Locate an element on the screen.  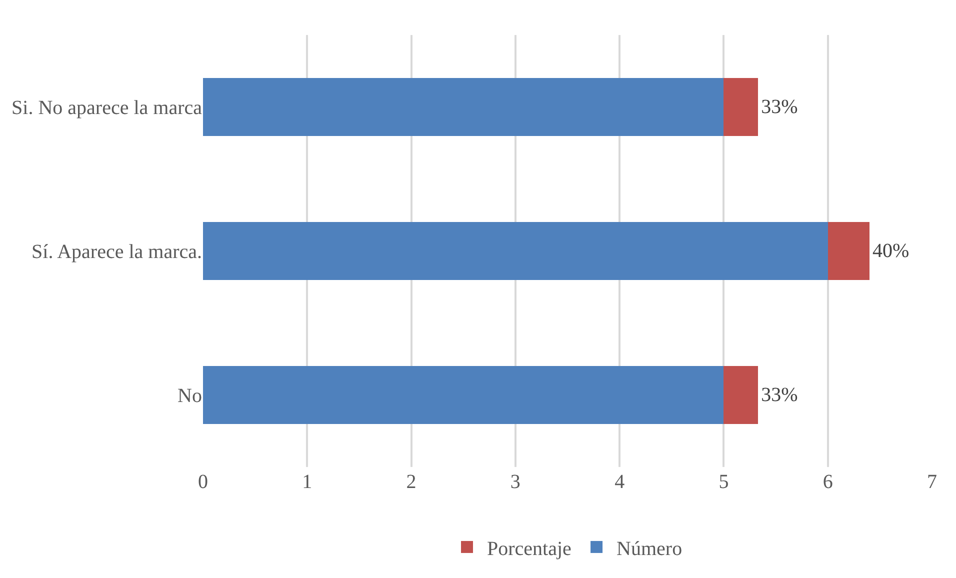
y-tick-label: No is located at coordinates (190, 396).